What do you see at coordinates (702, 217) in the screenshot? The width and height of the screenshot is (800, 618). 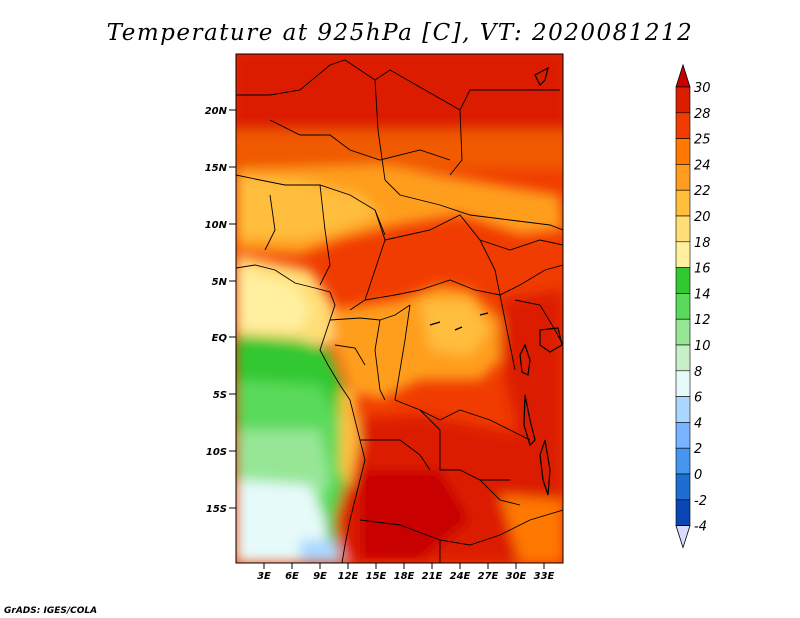 I see `colorbar-label: 20` at bounding box center [702, 217].